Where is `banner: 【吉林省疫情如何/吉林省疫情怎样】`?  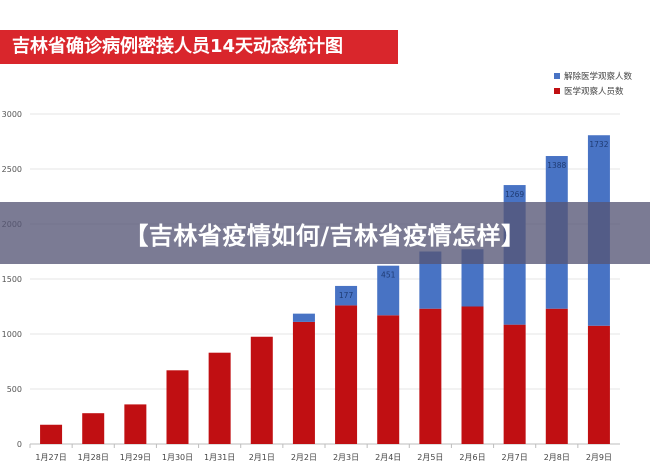
banner: 【吉林省疫情如何/吉林省疫情怎样】 is located at coordinates (325, 233).